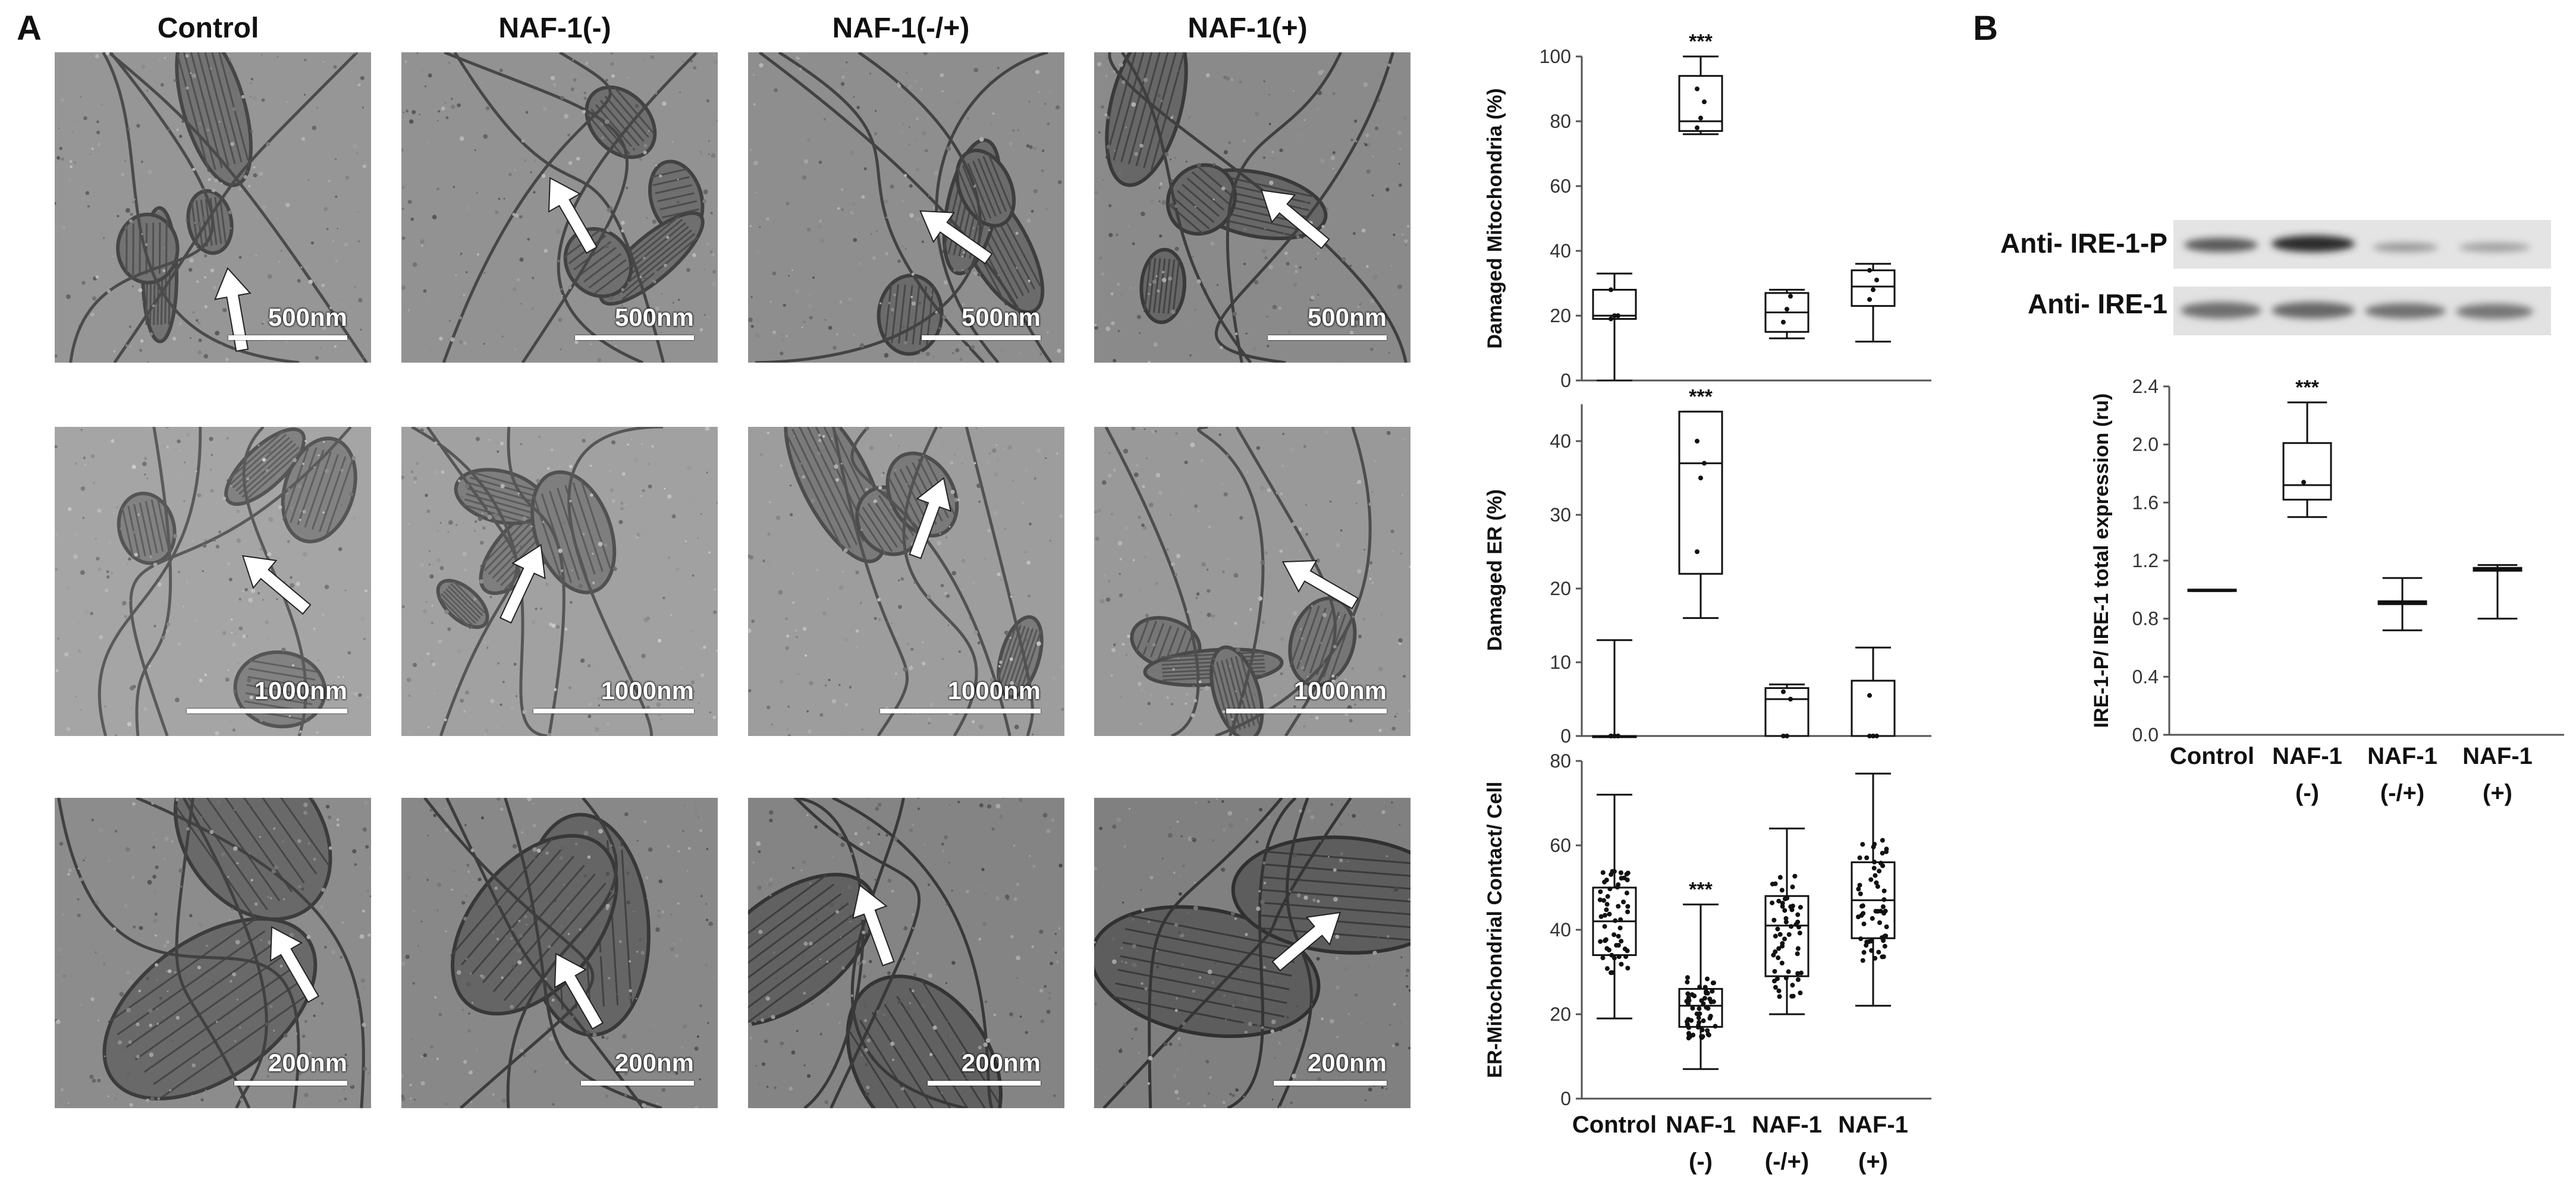 The height and width of the screenshot is (1189, 2576). I want to click on panel-a-letter: A, so click(29, 28).